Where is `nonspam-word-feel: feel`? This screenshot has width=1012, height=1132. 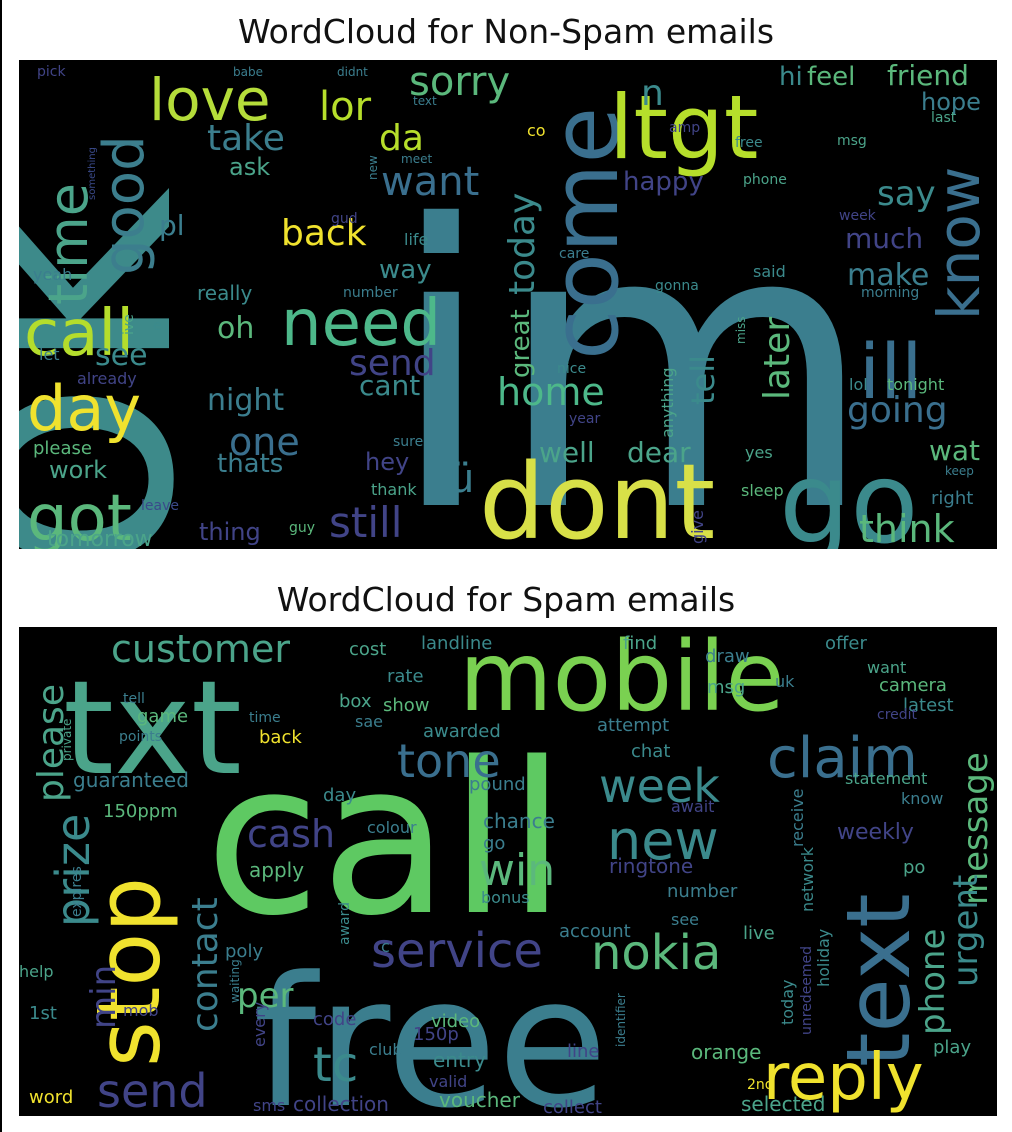 nonspam-word-feel: feel is located at coordinates (831, 77).